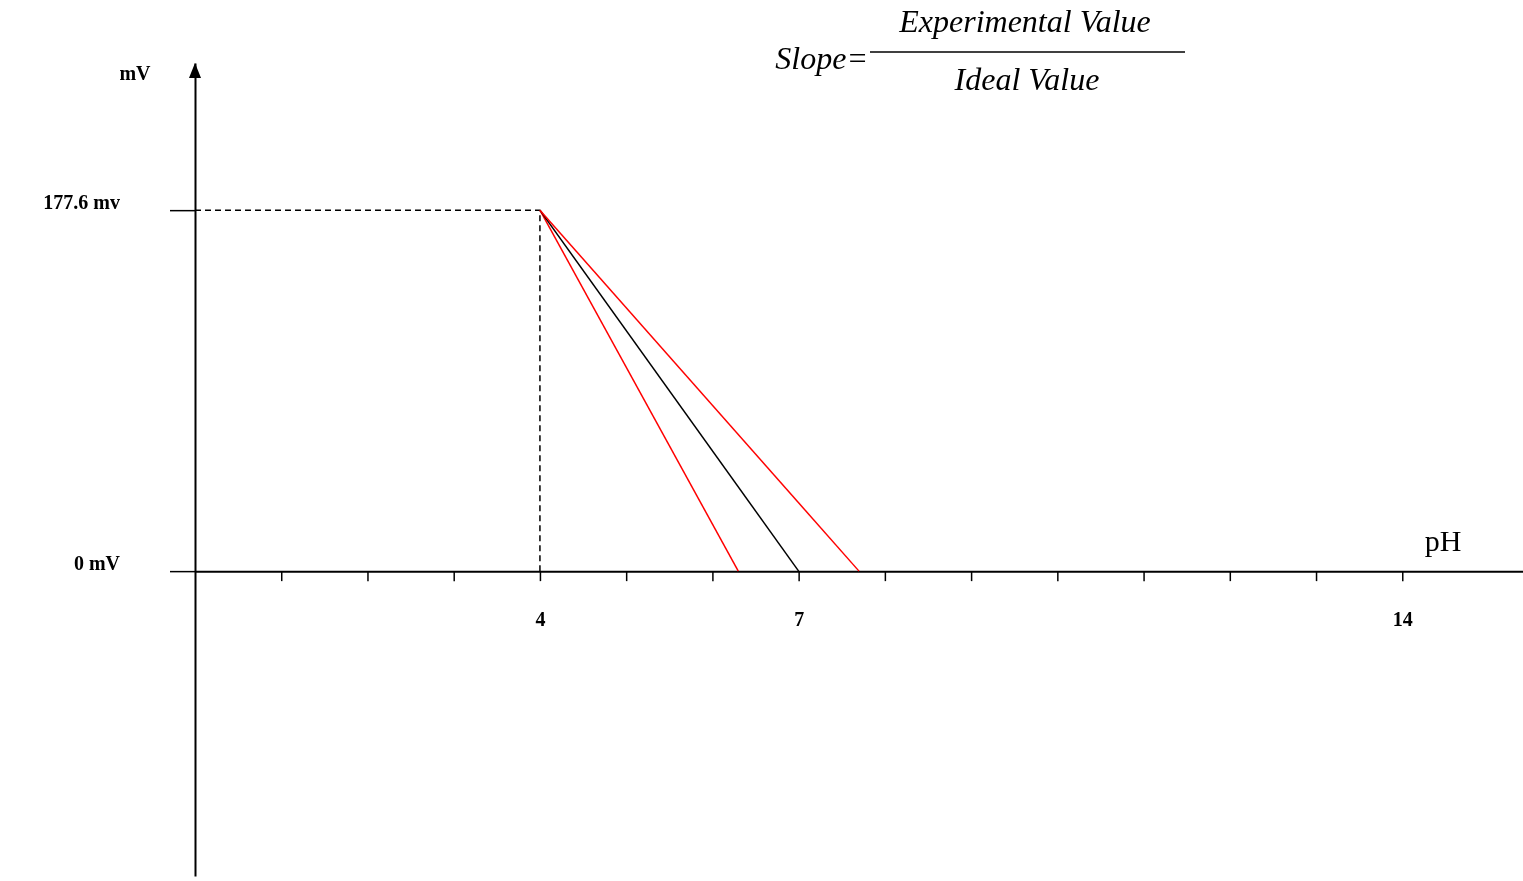  I want to click on y-axis-title: mV, so click(135, 73).